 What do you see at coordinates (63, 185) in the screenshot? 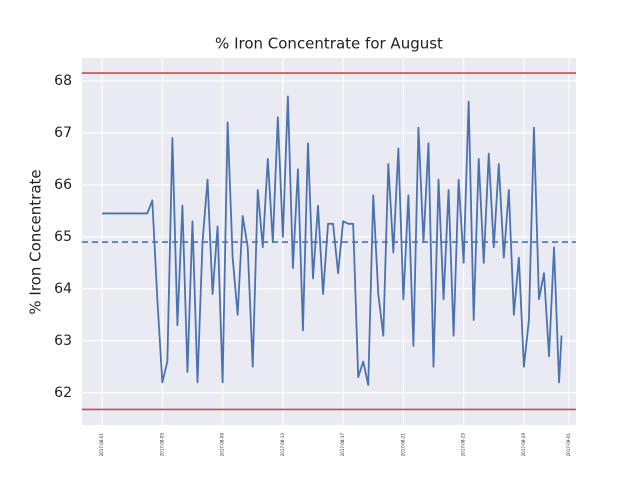
I see `y-tick-label: 66` at bounding box center [63, 185].